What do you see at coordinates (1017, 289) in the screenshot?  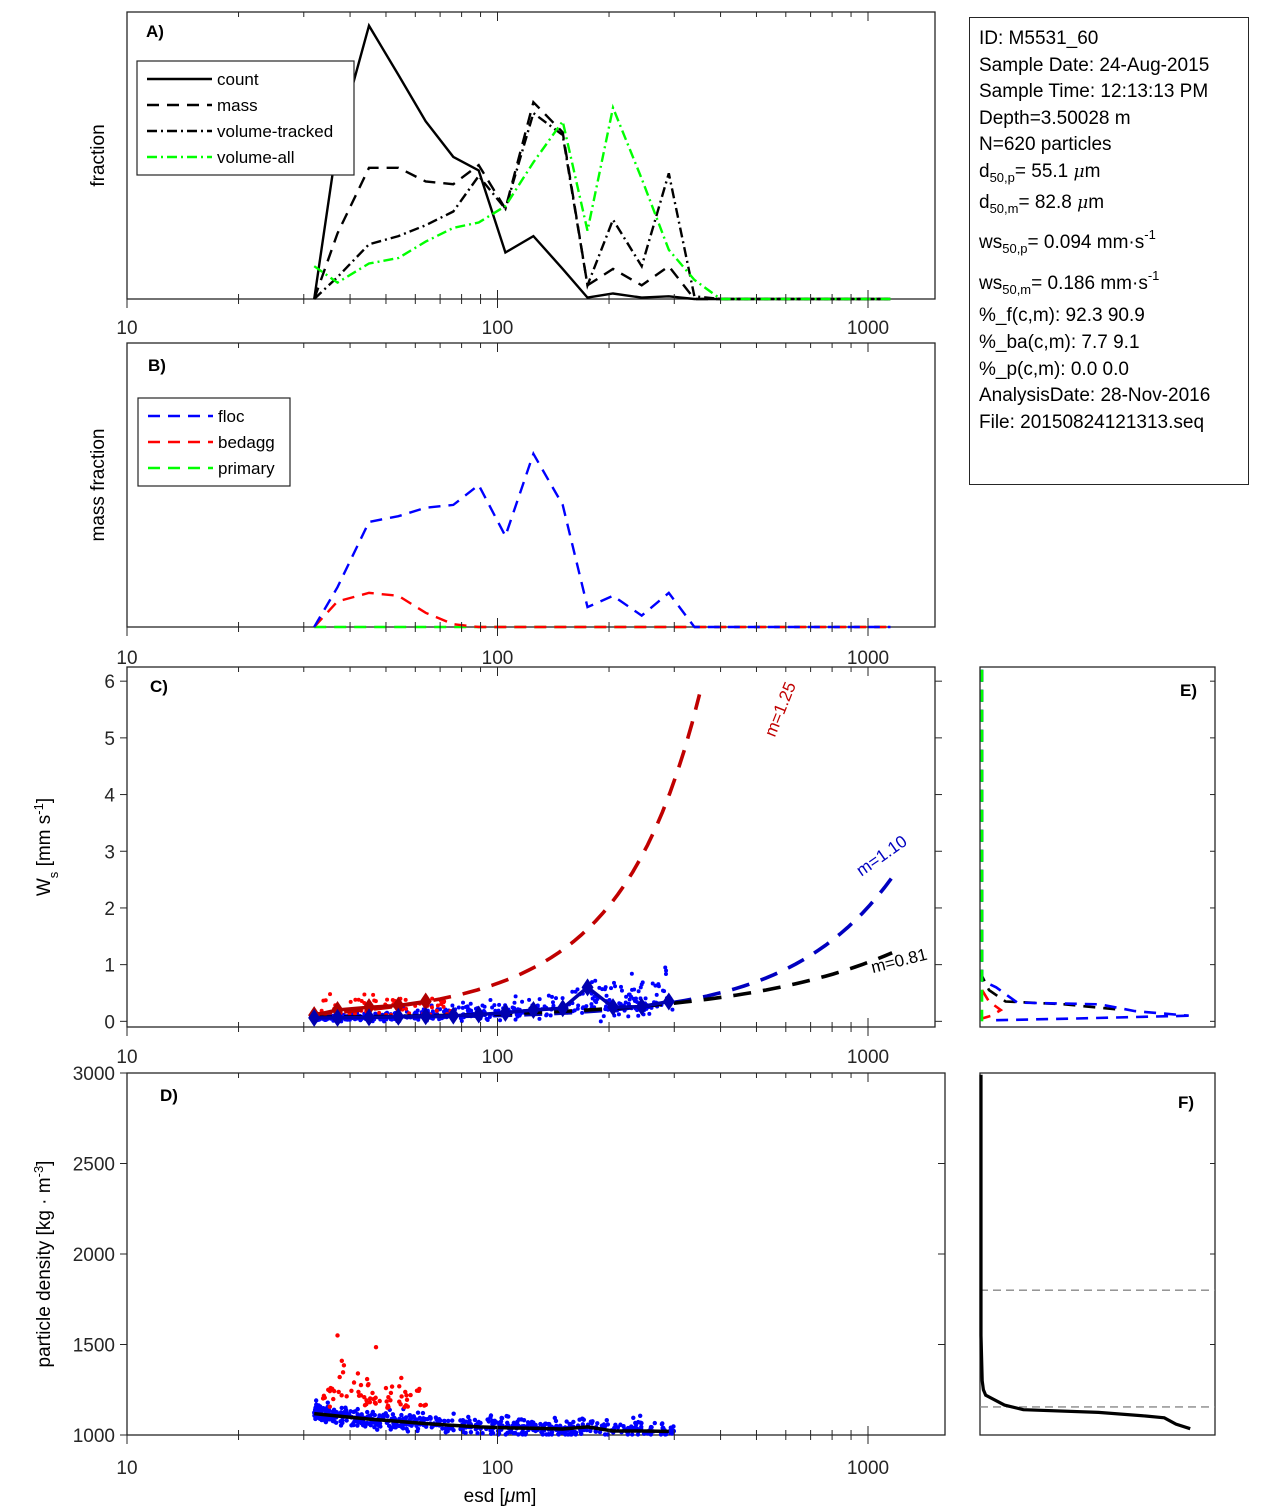 I see `ws50m-sub: 50,m` at bounding box center [1017, 289].